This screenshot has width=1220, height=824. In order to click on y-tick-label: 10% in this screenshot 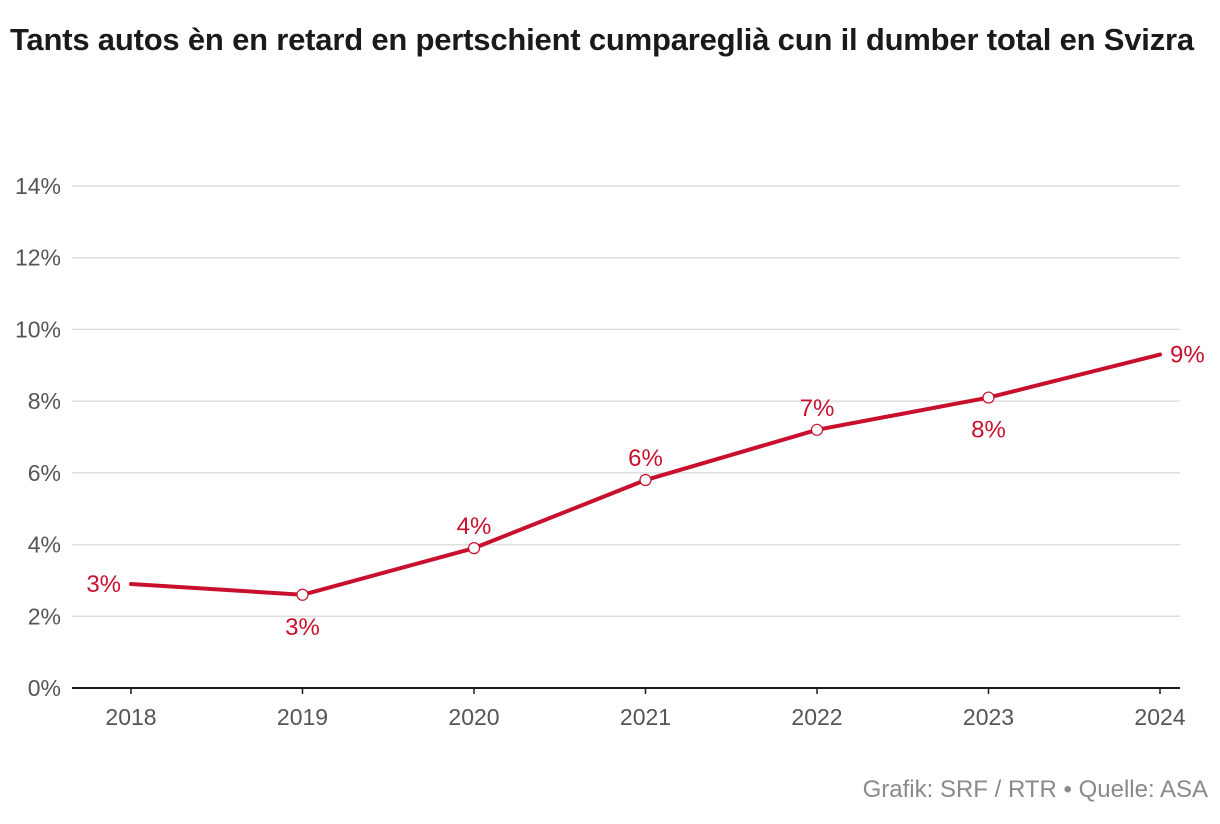, I will do `click(38, 329)`.